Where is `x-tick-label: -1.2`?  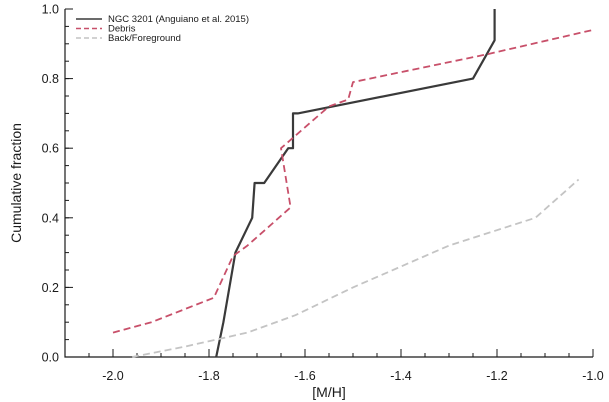 x-tick-label: -1.2 is located at coordinates (497, 376).